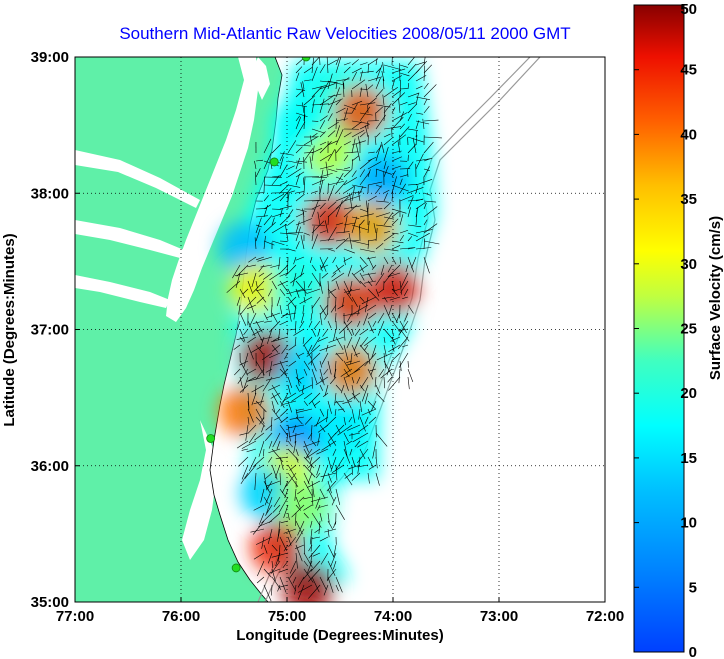 Image resolution: width=724 pixels, height=659 pixels. Describe the element at coordinates (382, 179) in the screenshot. I see `velocity-cell` at that location.